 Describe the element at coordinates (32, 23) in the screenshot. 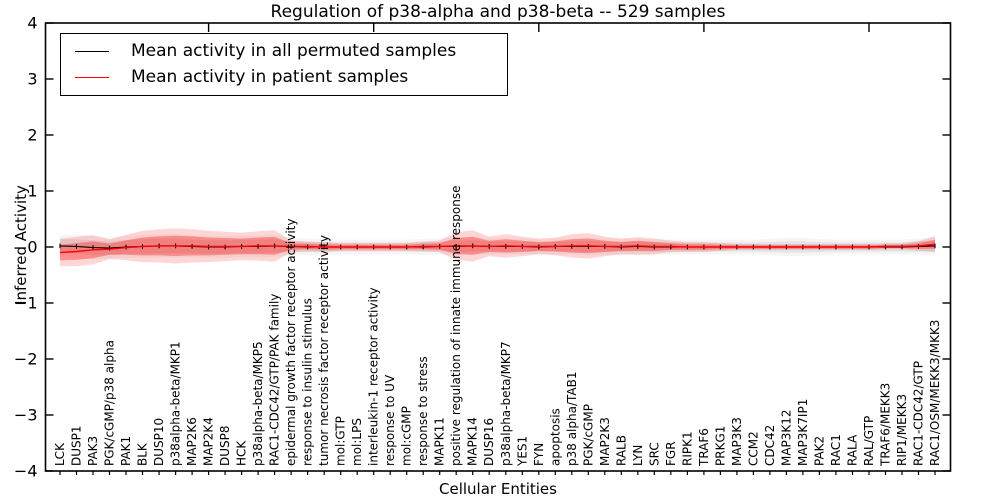

I see `y-tick-label: 4` at that location.